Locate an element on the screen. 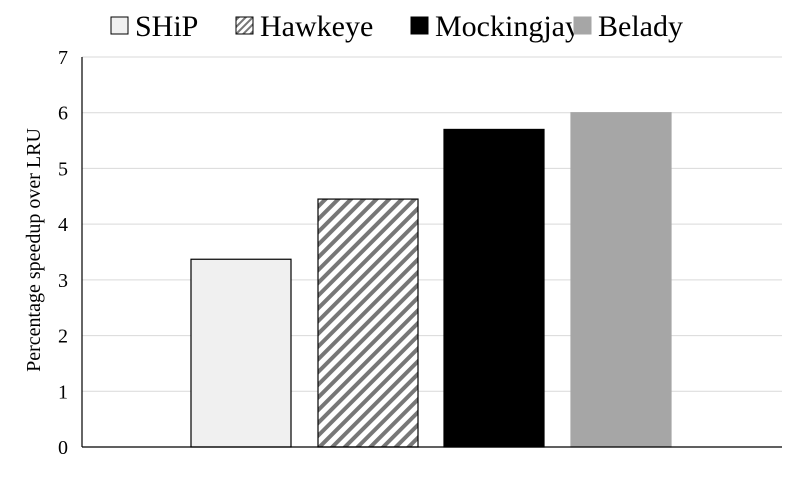 Image resolution: width=801 pixels, height=480 pixels. bar-mockingjay is located at coordinates (494, 288).